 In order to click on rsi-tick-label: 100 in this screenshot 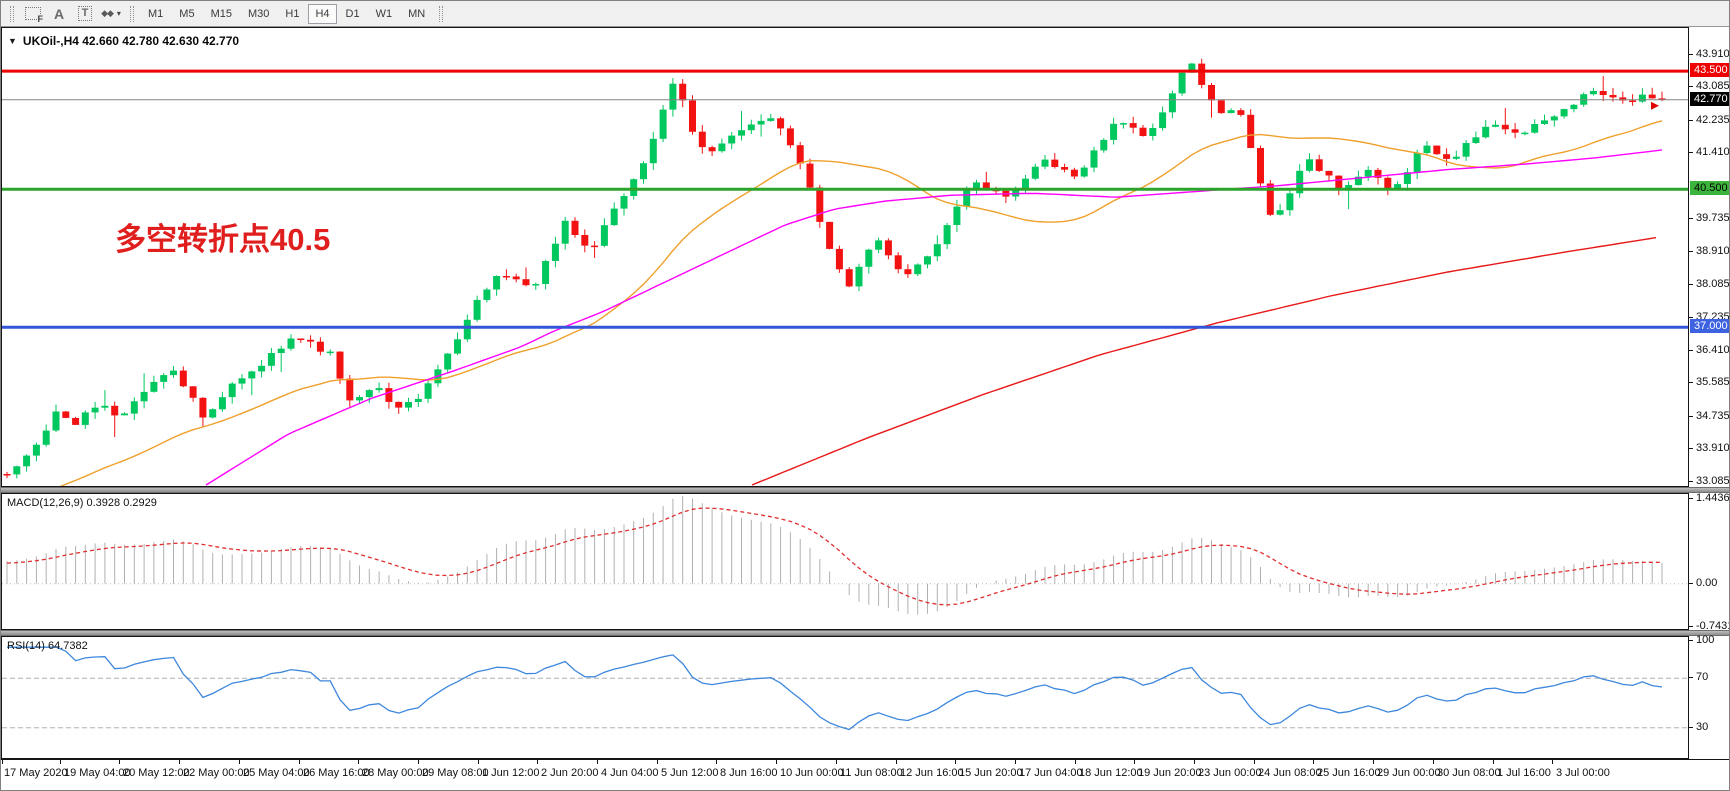, I will do `click(1705, 640)`.